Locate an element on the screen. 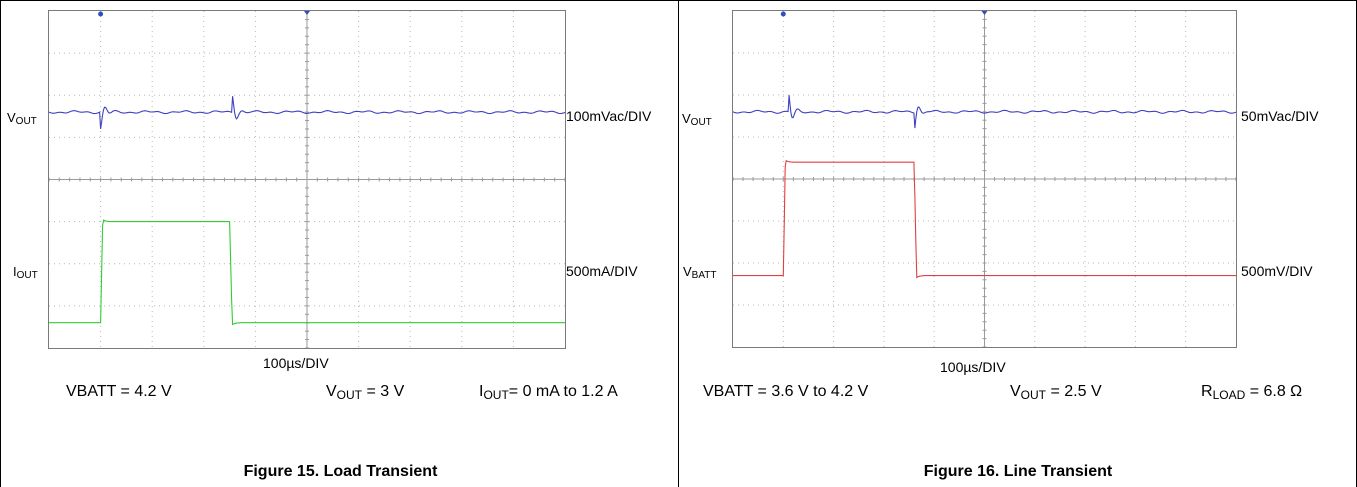 The width and height of the screenshot is (1357, 487). channel-2-name: IOUT is located at coordinates (25, 272).